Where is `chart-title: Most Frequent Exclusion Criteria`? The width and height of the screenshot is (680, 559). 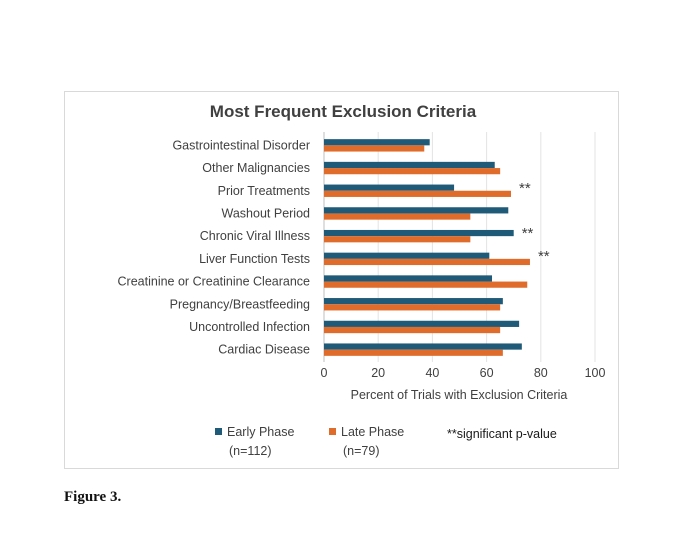
chart-title: Most Frequent Exclusion Criteria is located at coordinates (343, 111).